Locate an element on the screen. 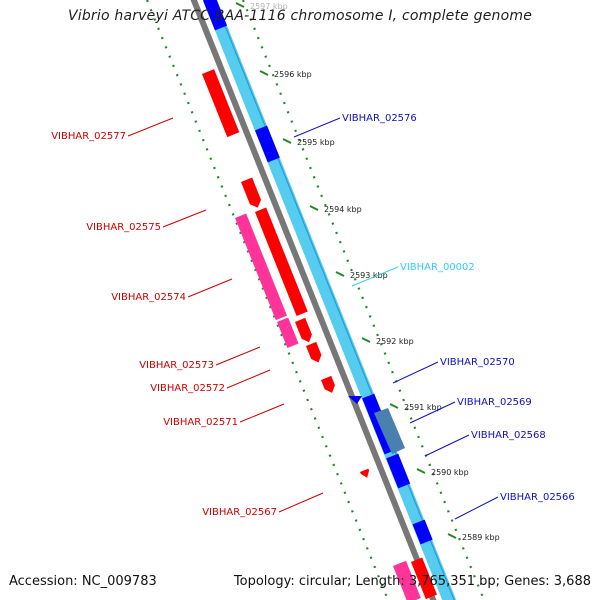 Image resolution: width=600 pixels, height=600 pixels. tick-label: 2589 kbp is located at coordinates (481, 537).